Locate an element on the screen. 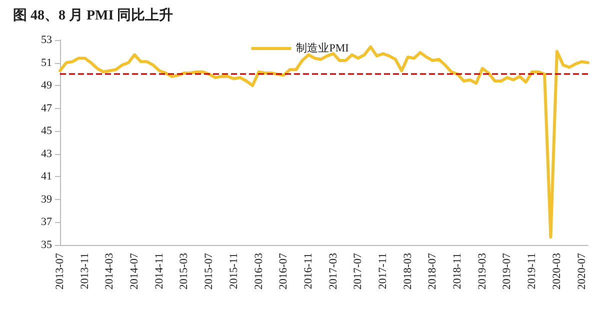  y-tick-label: 35 is located at coordinates (46, 245).